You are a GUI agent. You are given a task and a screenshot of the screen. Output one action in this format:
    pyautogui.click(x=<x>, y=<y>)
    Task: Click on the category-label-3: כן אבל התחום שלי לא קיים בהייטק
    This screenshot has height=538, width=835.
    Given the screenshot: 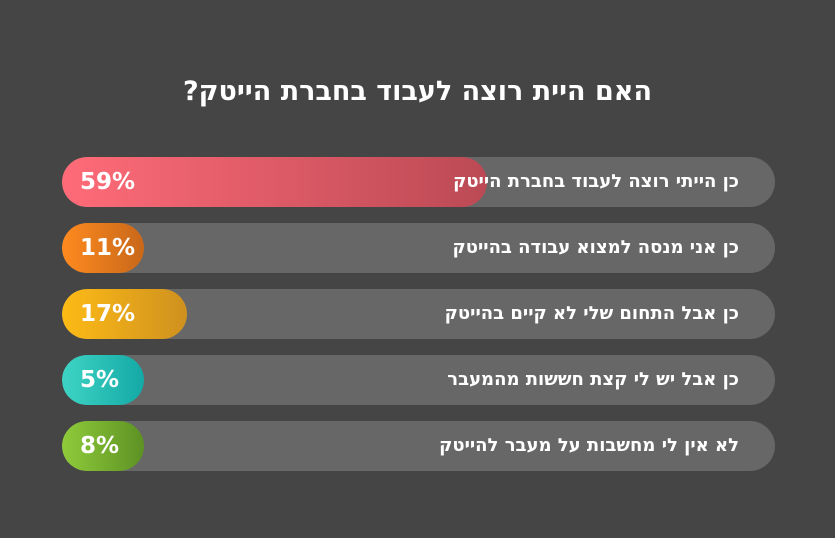 What is the action you would take?
    pyautogui.click(x=591, y=313)
    